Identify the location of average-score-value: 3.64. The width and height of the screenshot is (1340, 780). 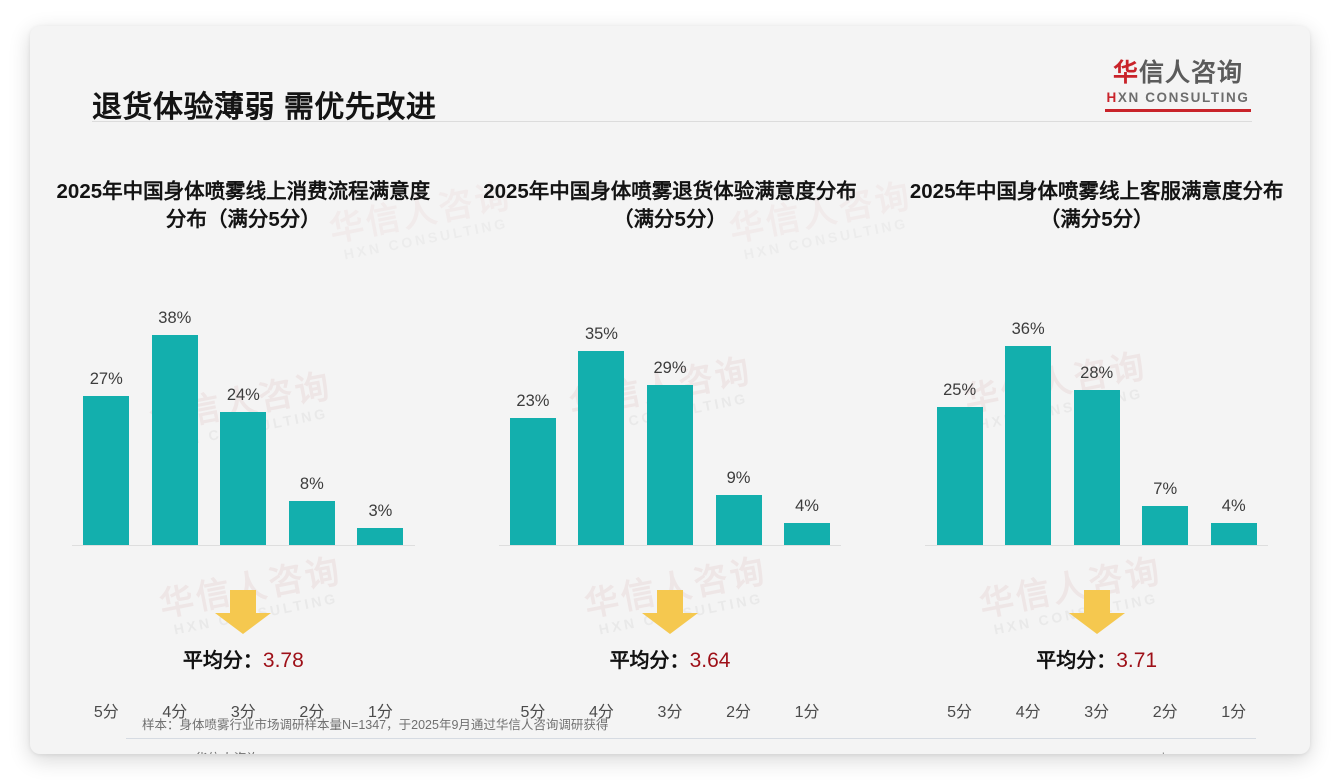
(710, 660).